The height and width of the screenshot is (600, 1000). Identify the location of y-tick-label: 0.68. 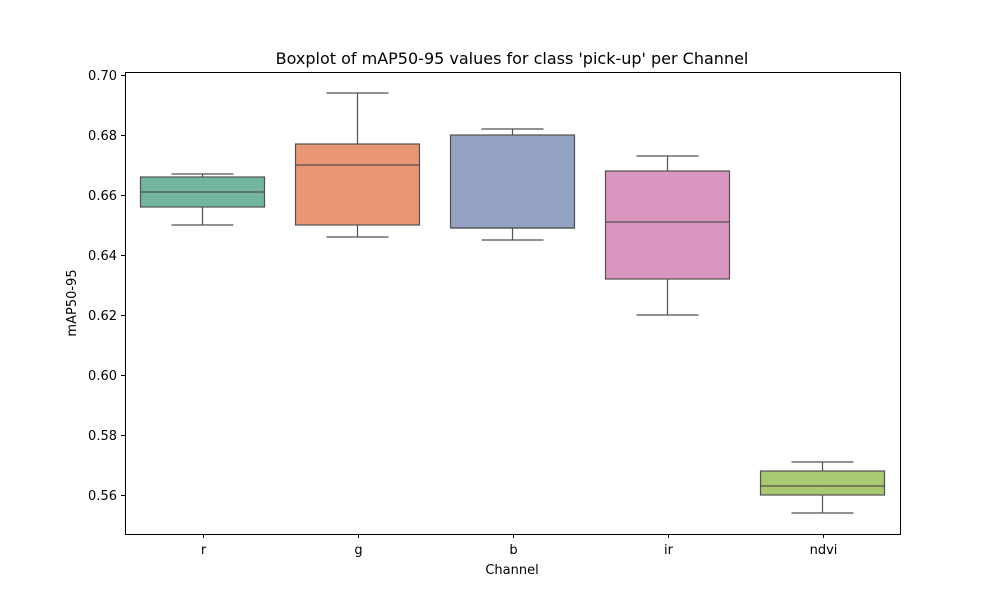
(102, 136).